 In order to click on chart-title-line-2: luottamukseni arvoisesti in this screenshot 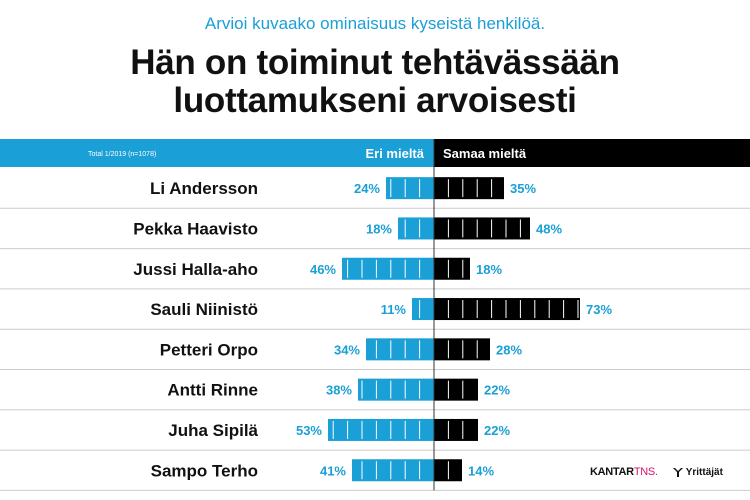, I will do `click(375, 100)`.